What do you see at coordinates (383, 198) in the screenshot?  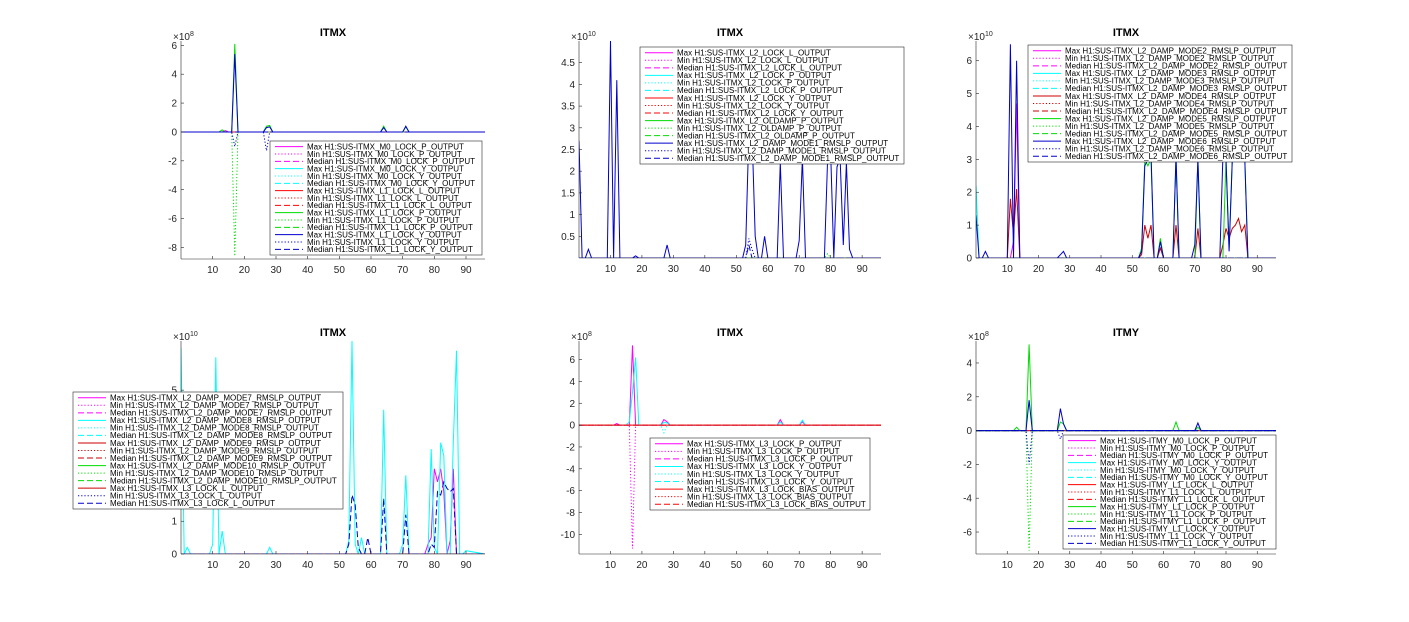 I see `legend-label: Min H1:SUS-ITMX_L1_LOCK_L_OUTPUT` at bounding box center [383, 198].